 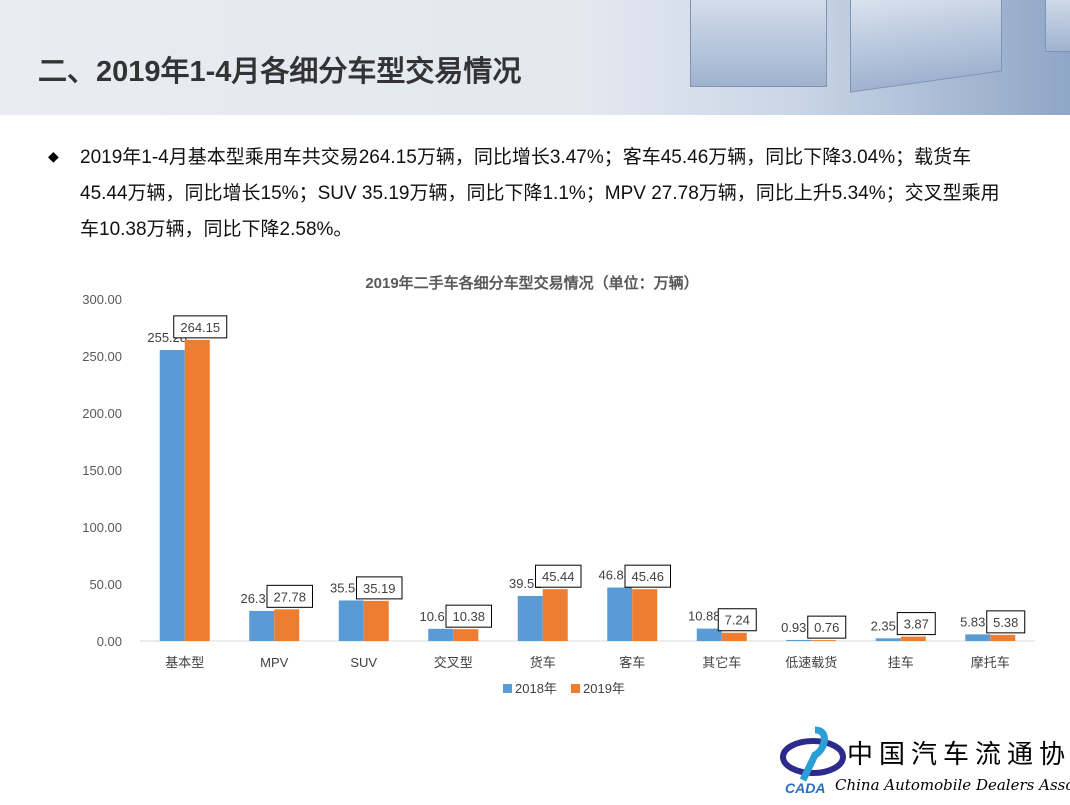 What do you see at coordinates (531, 283) in the screenshot?
I see `chart-title: 2019年二手车各细分车型交易情况（单位：万辆）` at bounding box center [531, 283].